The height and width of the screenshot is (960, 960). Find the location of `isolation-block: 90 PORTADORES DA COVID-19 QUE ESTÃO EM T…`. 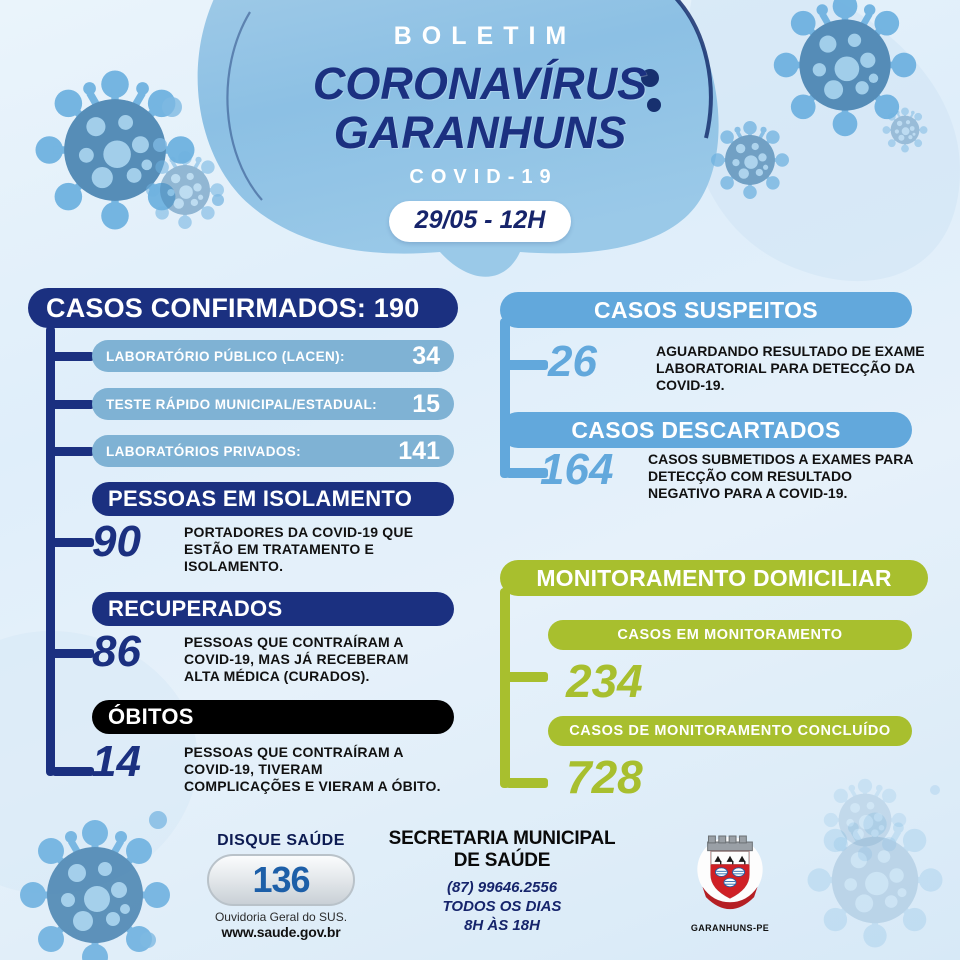

isolation-block: 90 PORTADORES DA COVID-19 QUE ESTÃO EM T… is located at coordinates (267, 547).